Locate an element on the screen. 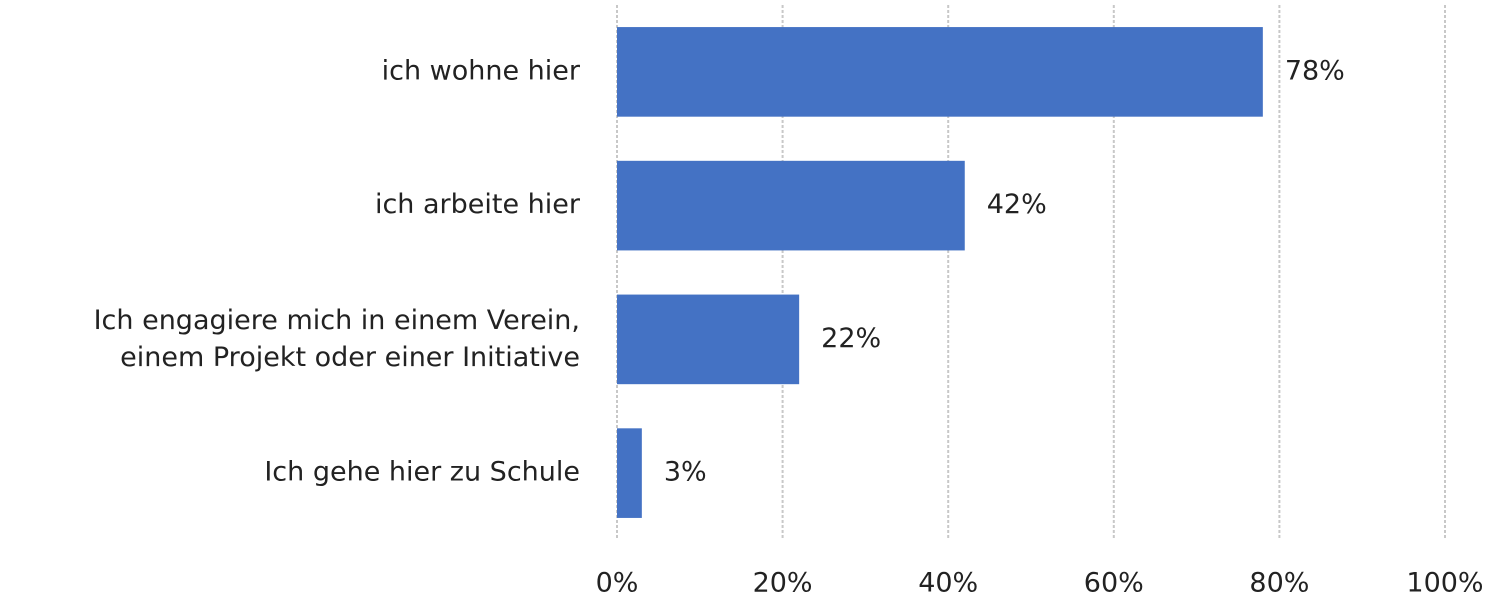 Image resolution: width=1495 pixels, height=601 pixels. x-tick-label: 60% is located at coordinates (1114, 583).